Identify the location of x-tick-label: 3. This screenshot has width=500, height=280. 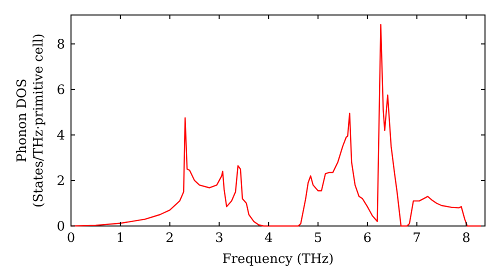
(219, 238).